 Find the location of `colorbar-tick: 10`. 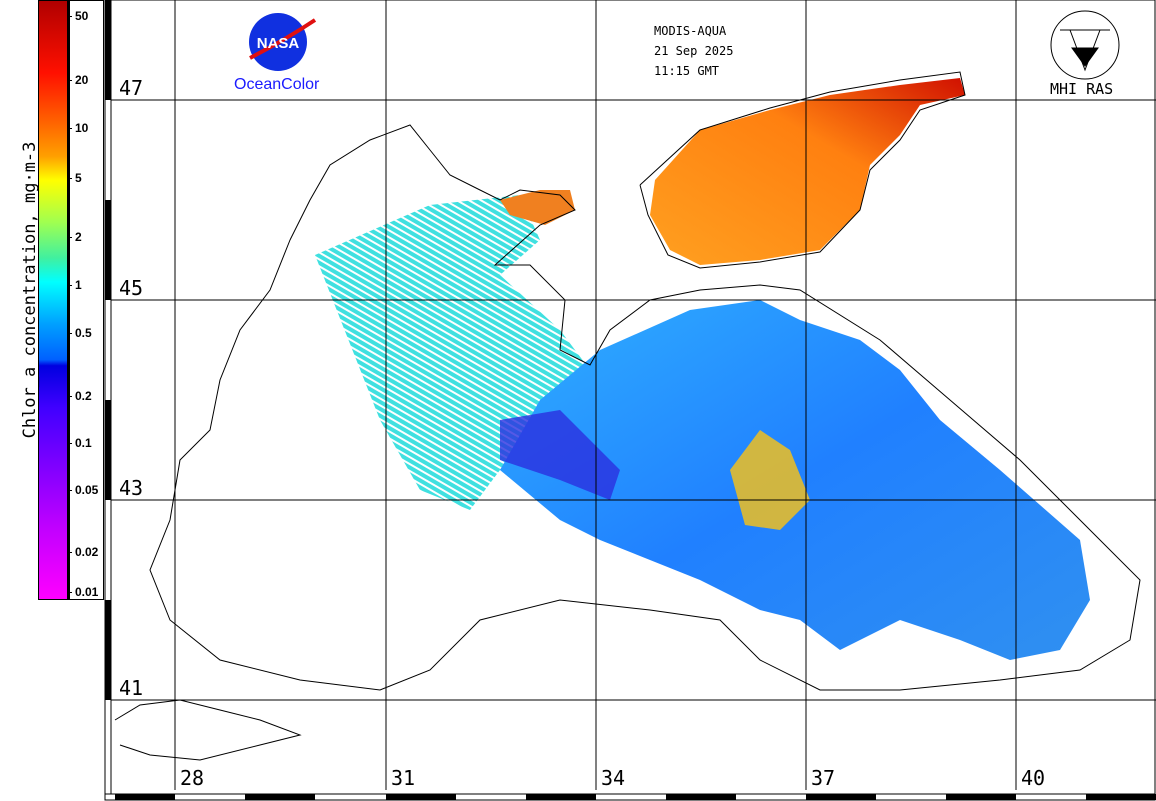

colorbar-tick: 10 is located at coordinates (78, 128).